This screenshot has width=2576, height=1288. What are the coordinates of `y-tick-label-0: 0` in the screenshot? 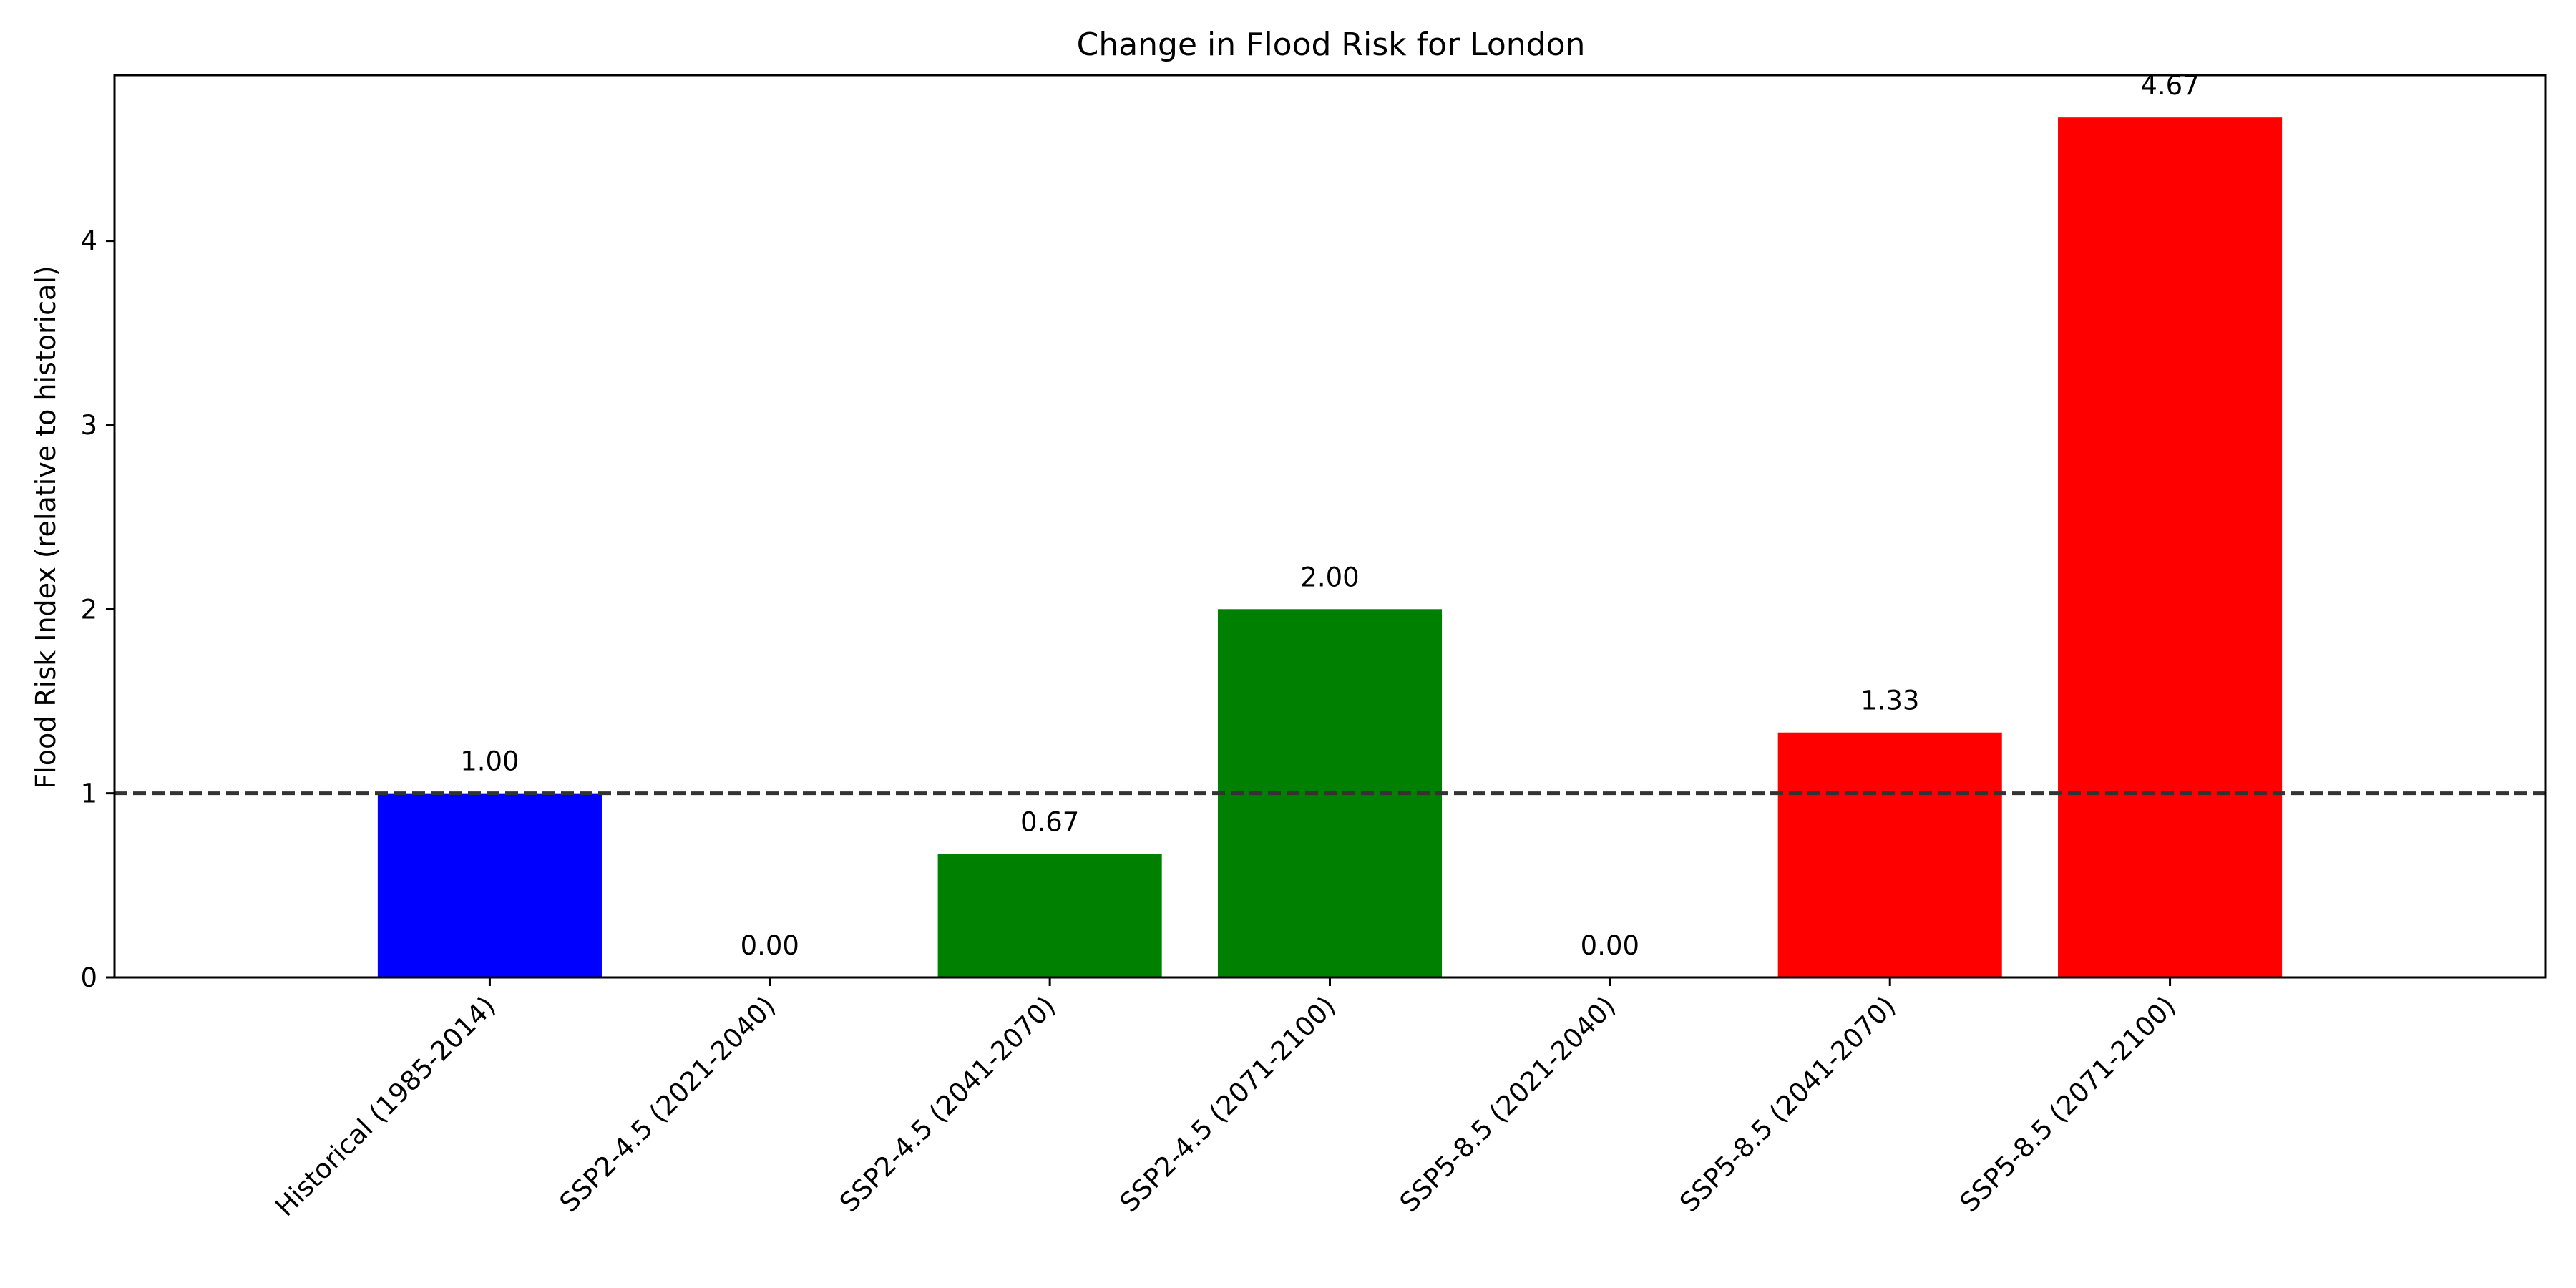 It's located at (88, 977).